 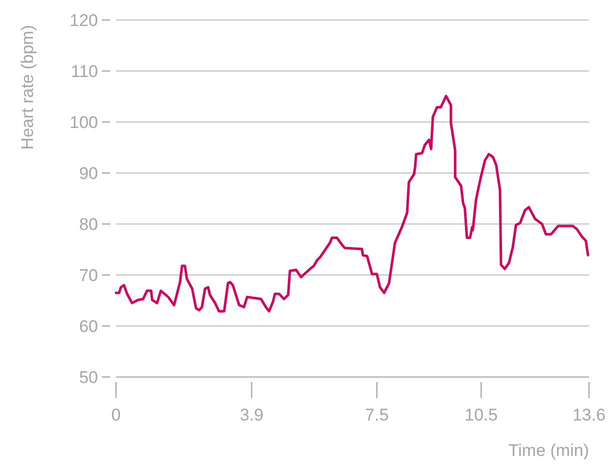 I want to click on x-axis-title: Time (min), so click(x=548, y=450).